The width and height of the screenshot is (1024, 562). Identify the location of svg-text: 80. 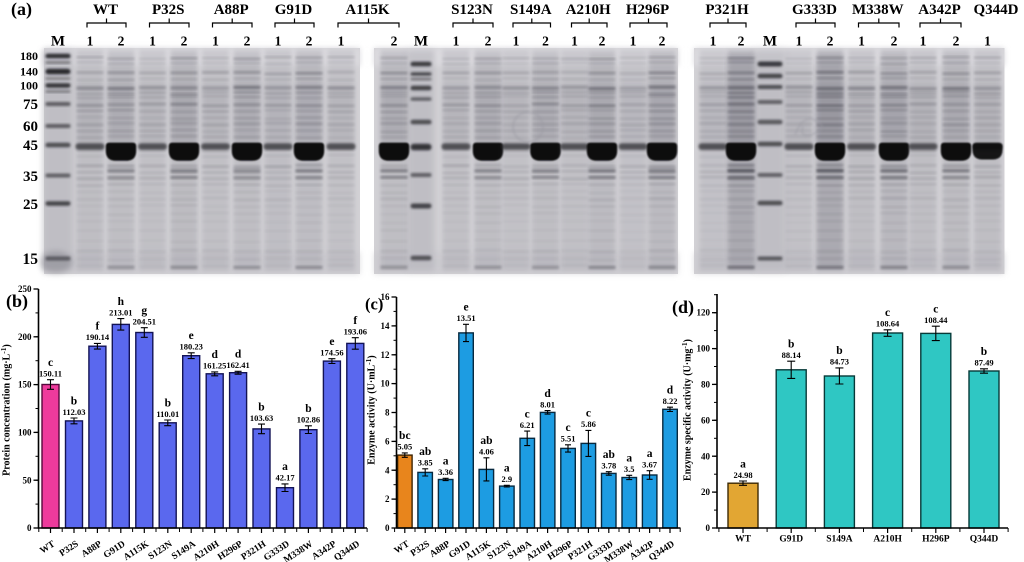
(706, 385).